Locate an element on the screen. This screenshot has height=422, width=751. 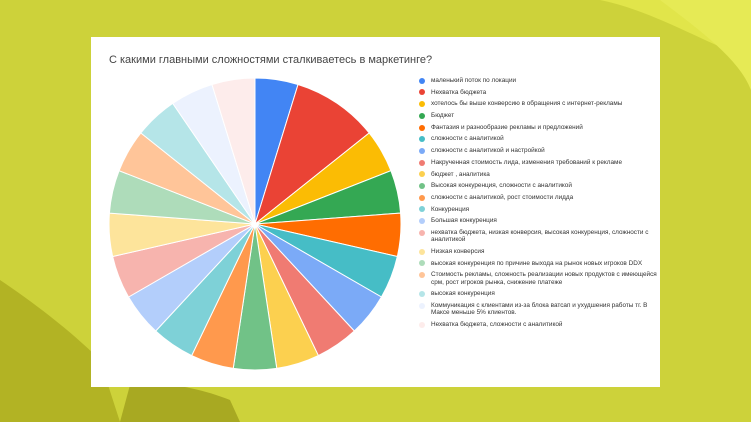
legend-label: Бюджет is located at coordinates (443, 116).